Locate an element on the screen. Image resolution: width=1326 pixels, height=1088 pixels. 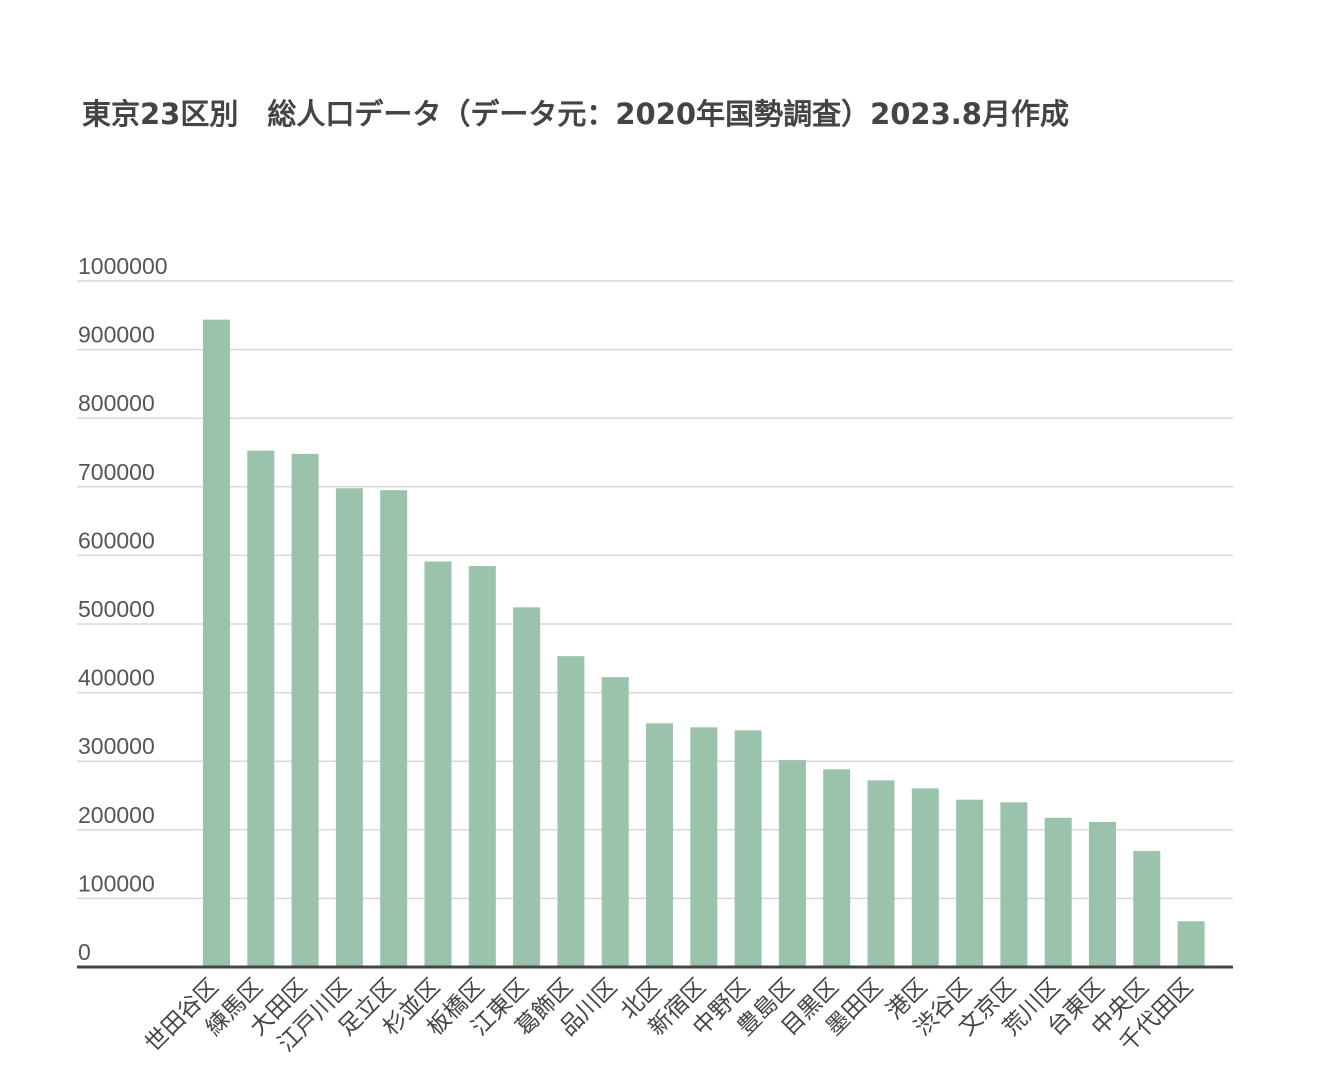
y-tick-label: 500000 is located at coordinates (116, 609).